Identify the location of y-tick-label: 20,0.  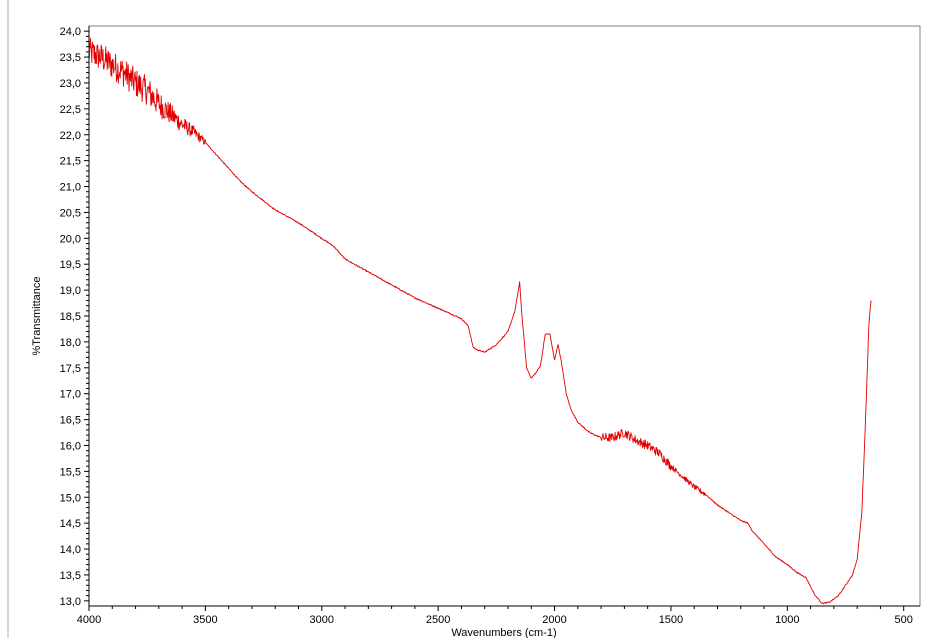
(70, 239).